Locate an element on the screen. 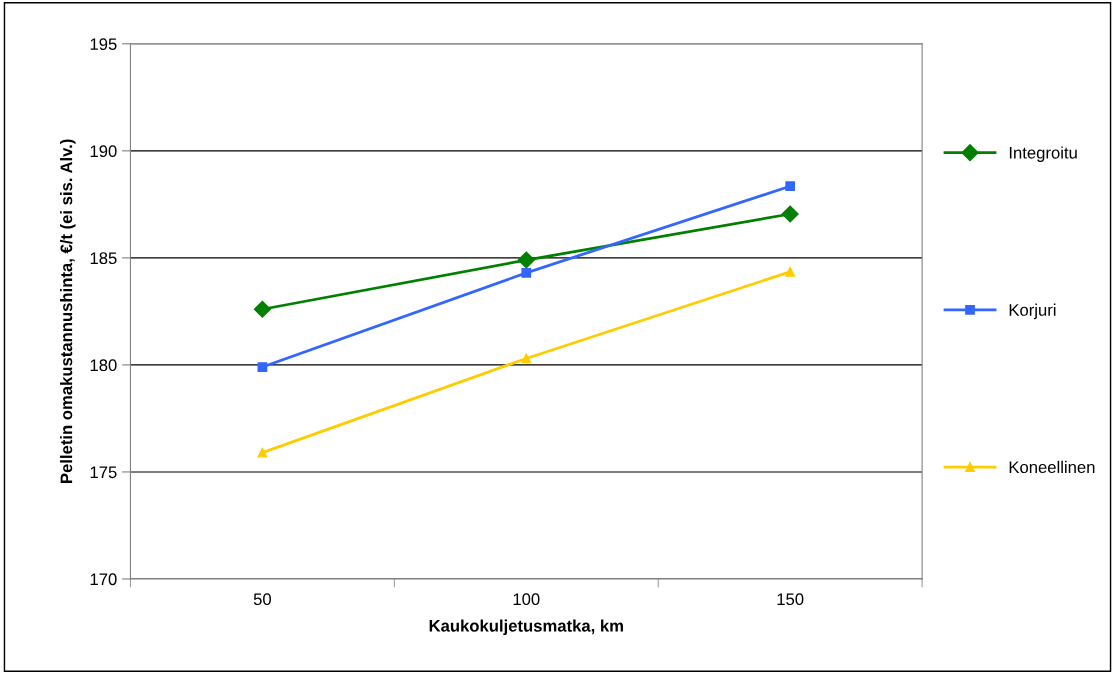 The image size is (1115, 674). y-axis-title: Pelletin omakustannushinta, €/t (ei sis. Alv.) is located at coordinates (68, 311).